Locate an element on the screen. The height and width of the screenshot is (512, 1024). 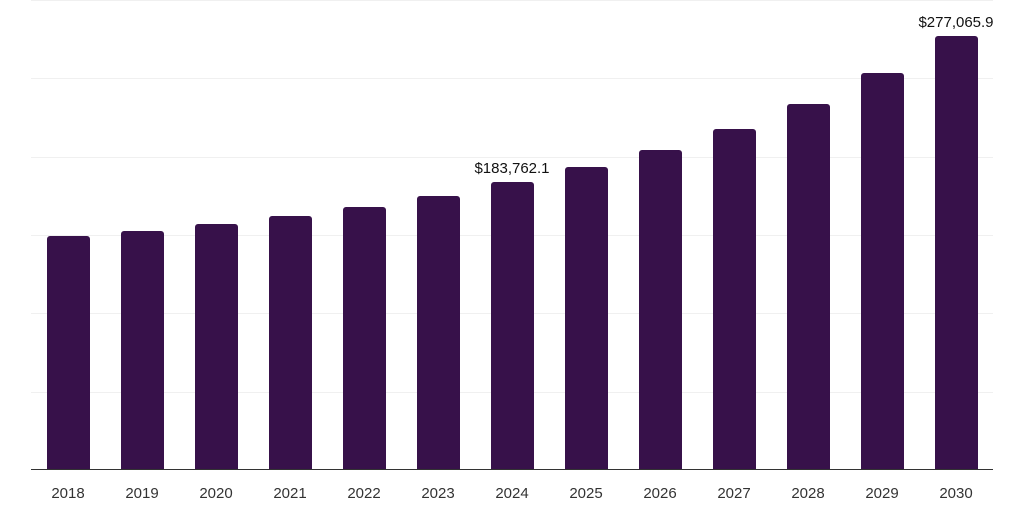
bar-2018 is located at coordinates (68, 353).